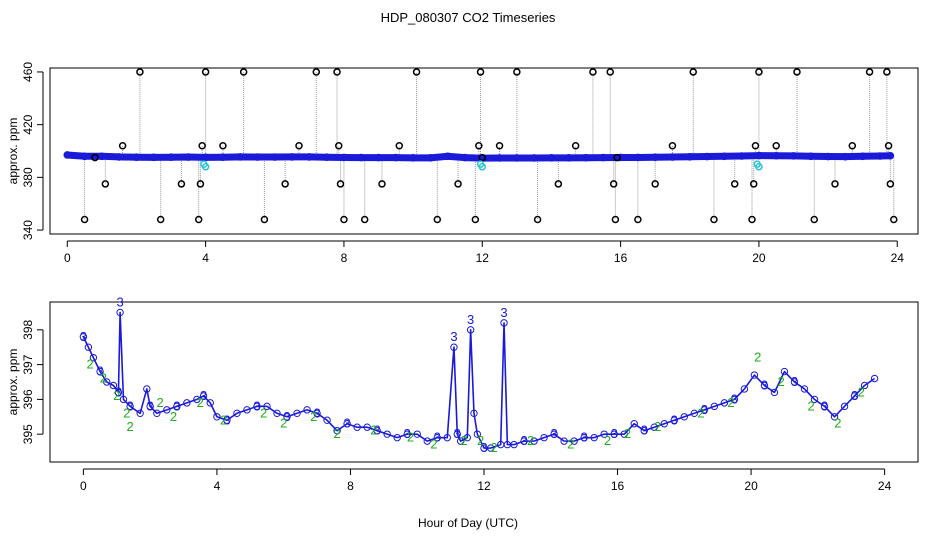 This screenshot has height=540, width=936. What do you see at coordinates (28, 230) in the screenshot?
I see `y-tick-label: 340` at bounding box center [28, 230].